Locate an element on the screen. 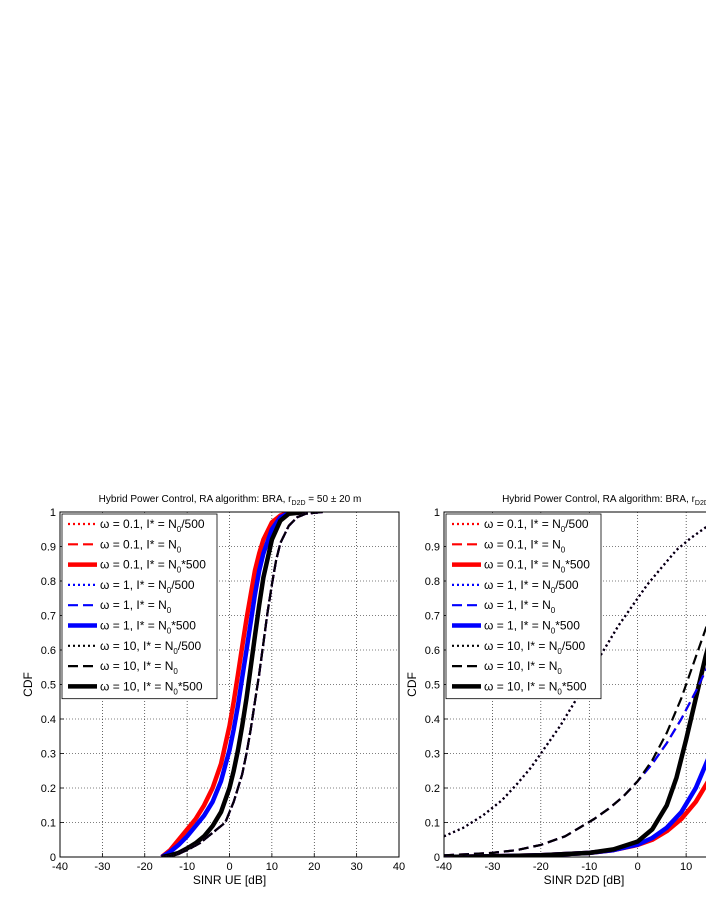  x-tick-label: 40 is located at coordinates (399, 867).